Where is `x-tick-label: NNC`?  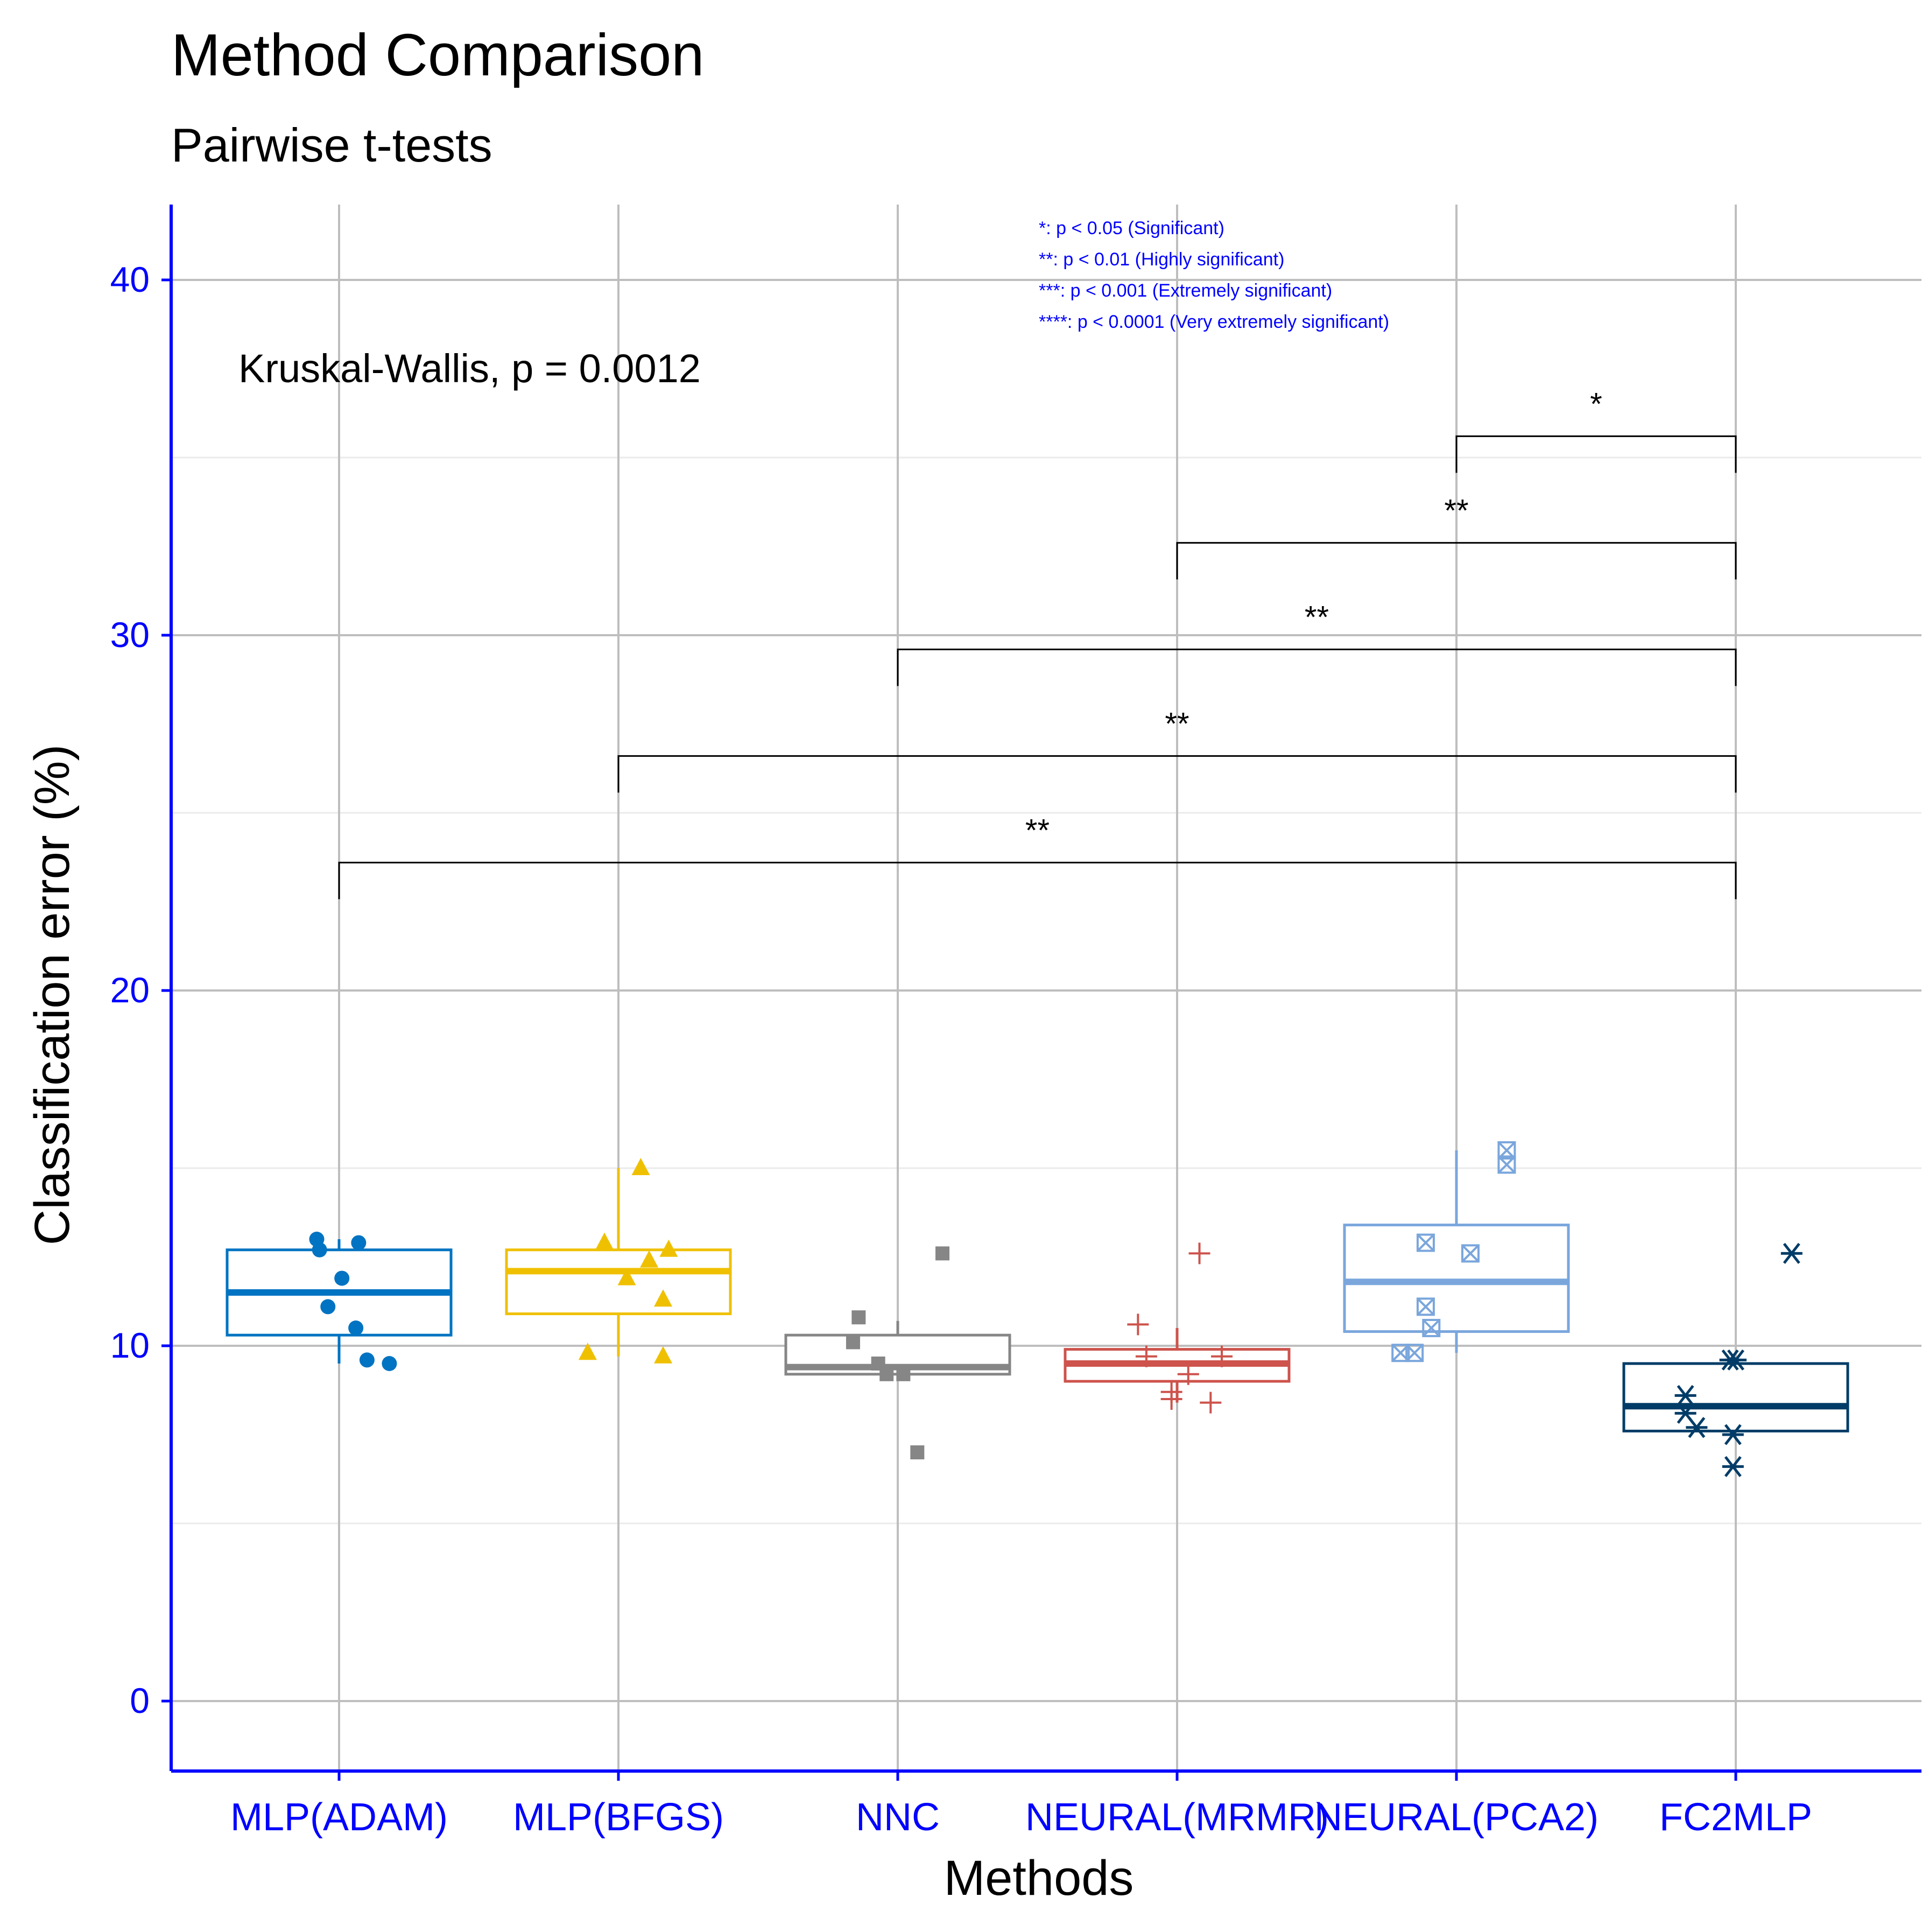
x-tick-label: NNC is located at coordinates (898, 1817).